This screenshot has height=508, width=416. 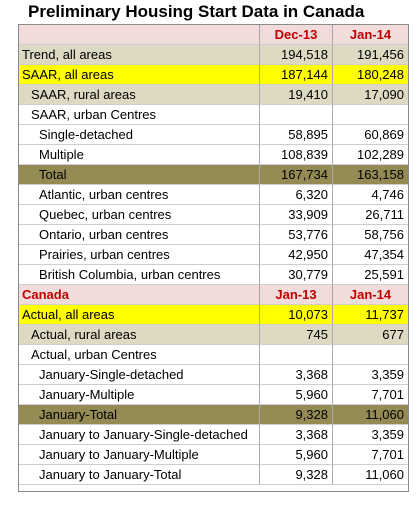 I want to click on row-label: Total, so click(x=139, y=175).